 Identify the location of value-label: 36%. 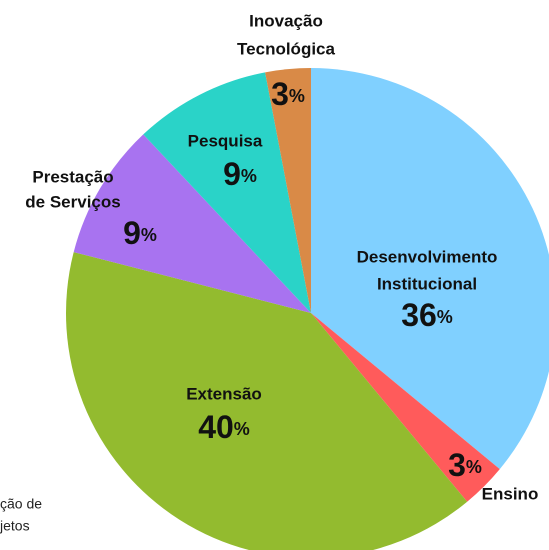
(427, 315).